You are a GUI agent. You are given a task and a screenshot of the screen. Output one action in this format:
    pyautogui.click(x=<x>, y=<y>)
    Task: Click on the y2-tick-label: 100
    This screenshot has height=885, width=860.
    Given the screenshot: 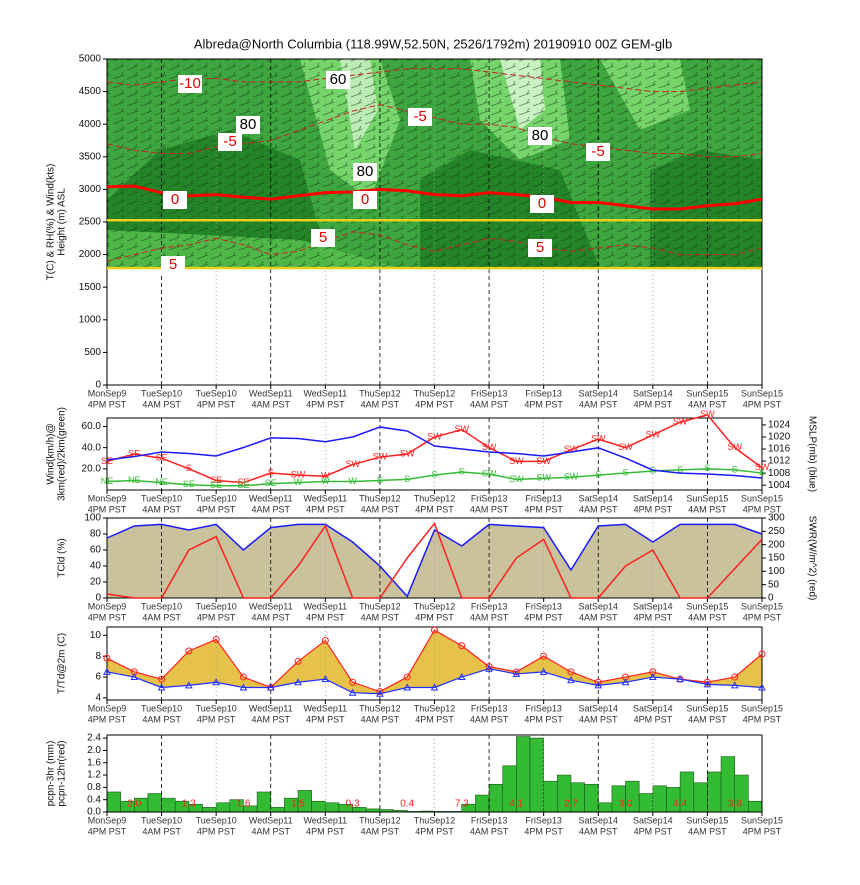 What is the action you would take?
    pyautogui.click(x=776, y=571)
    